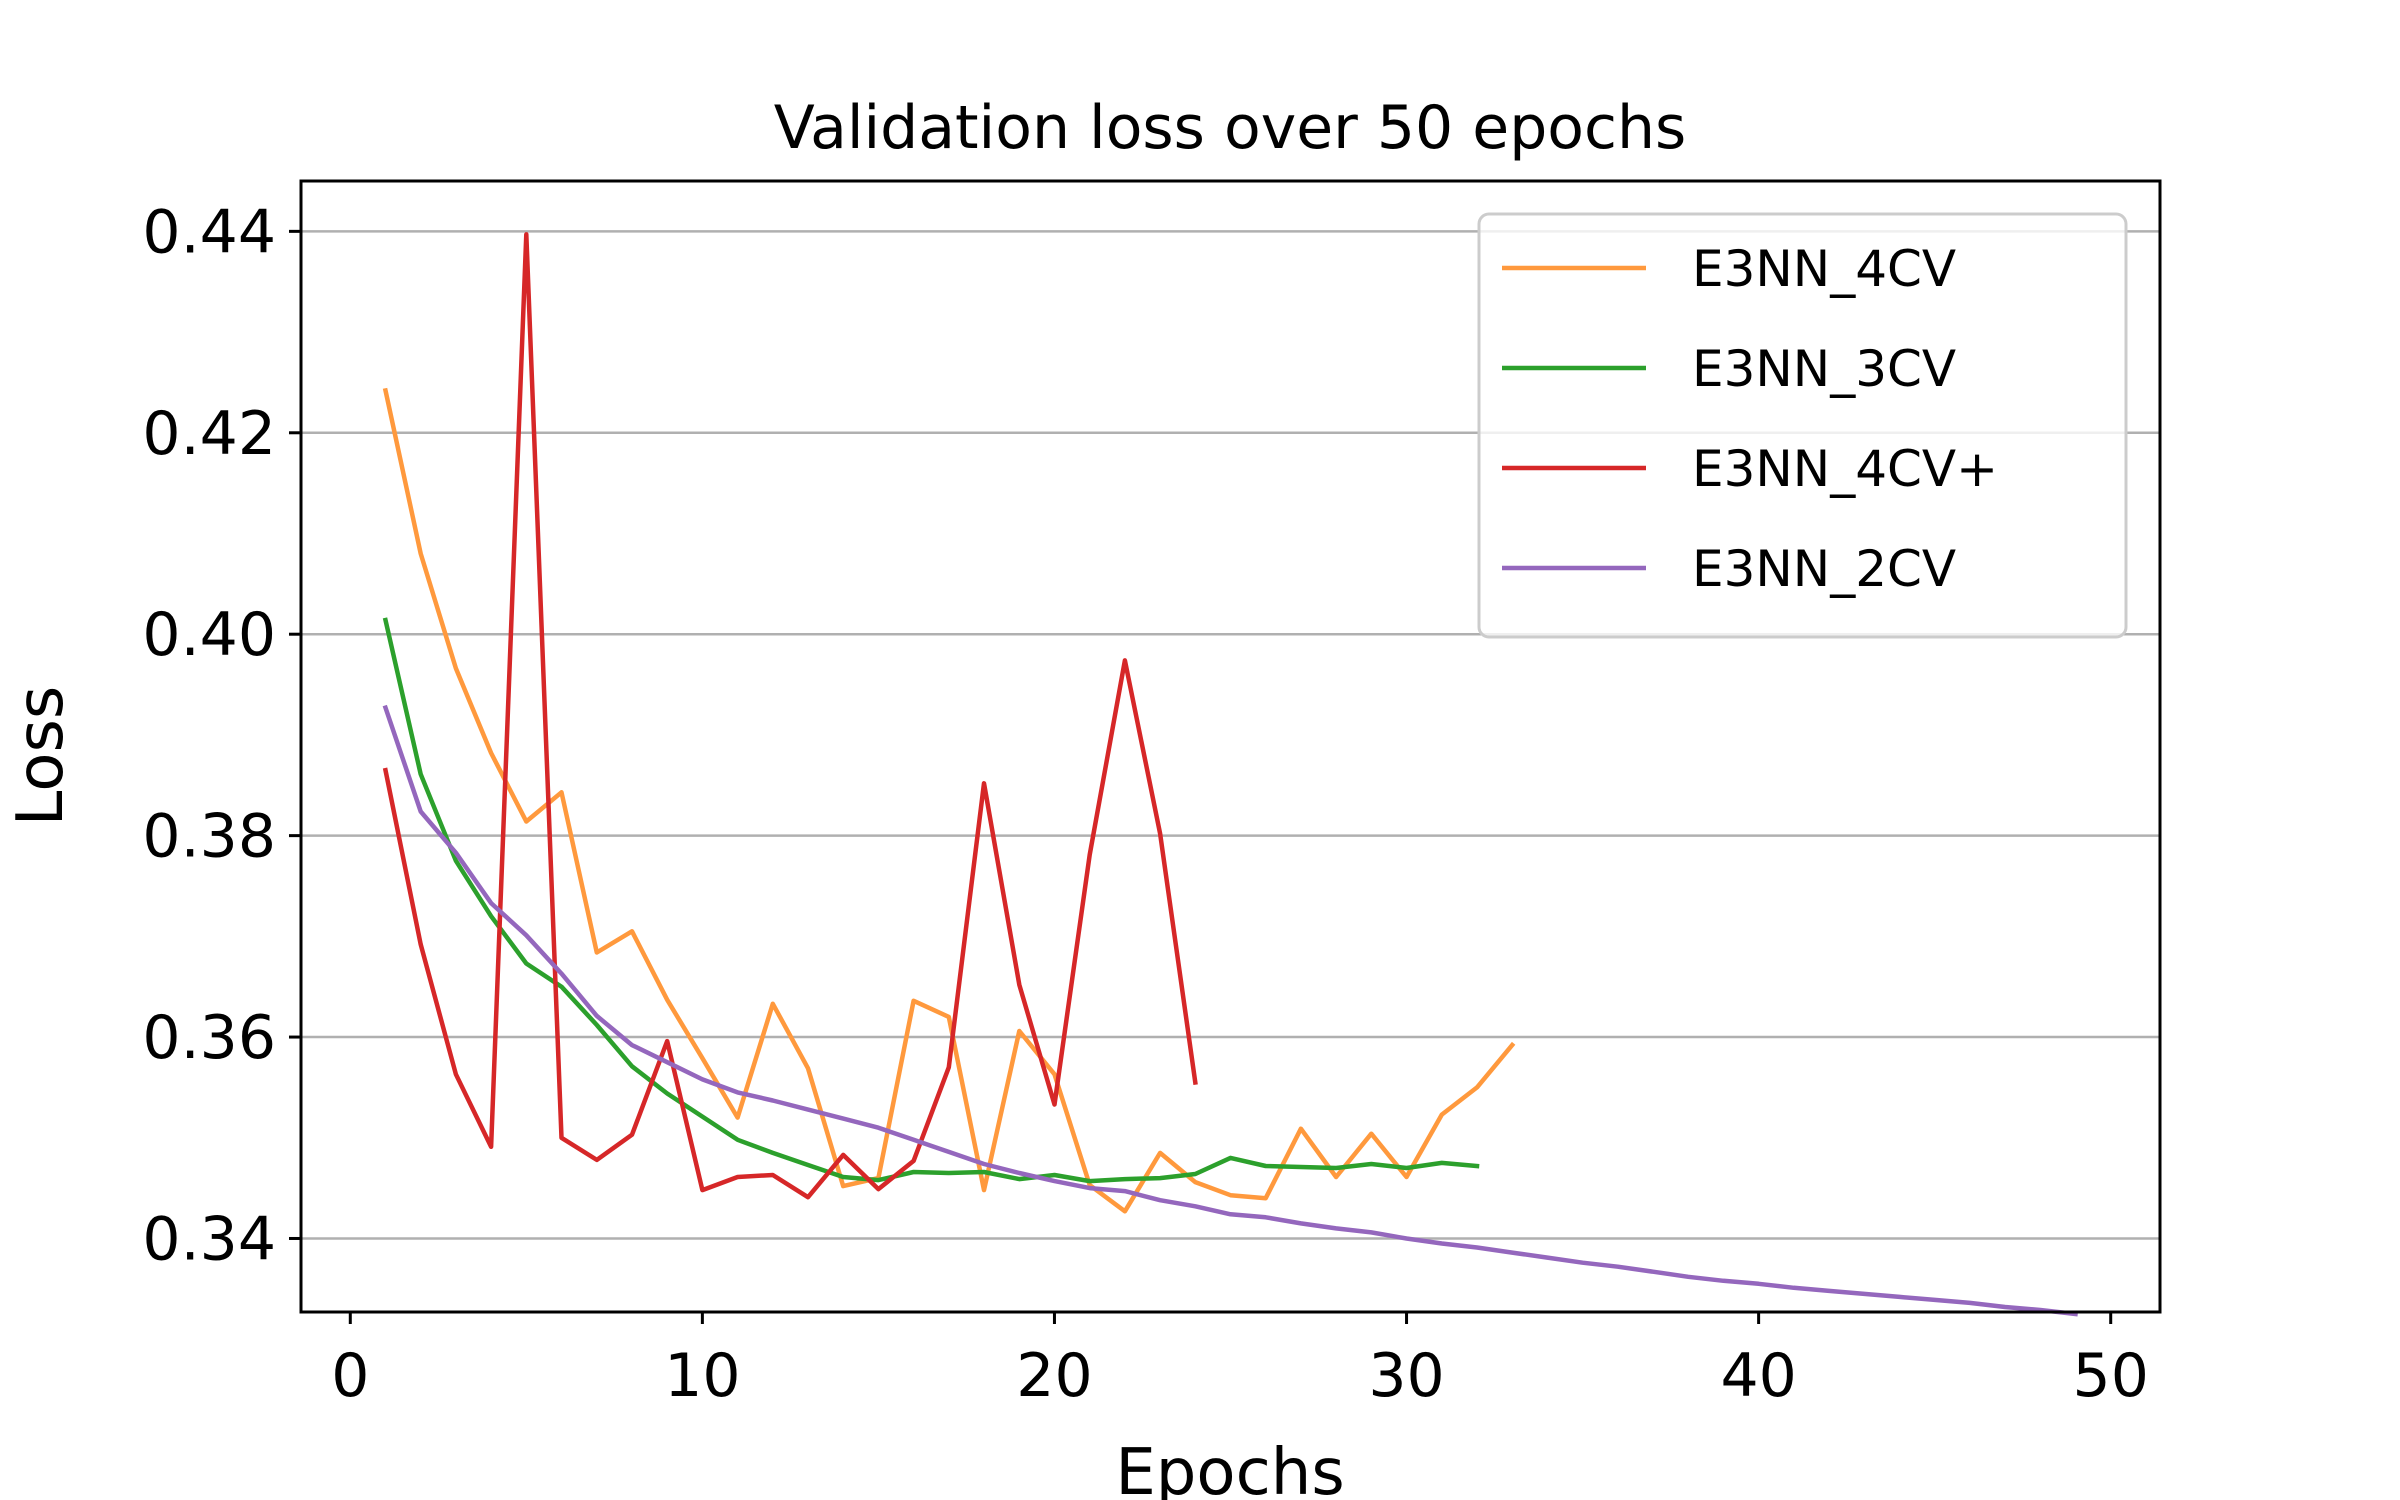  I want to click on legend-label: E3NN_3CV, so click(1824, 369).